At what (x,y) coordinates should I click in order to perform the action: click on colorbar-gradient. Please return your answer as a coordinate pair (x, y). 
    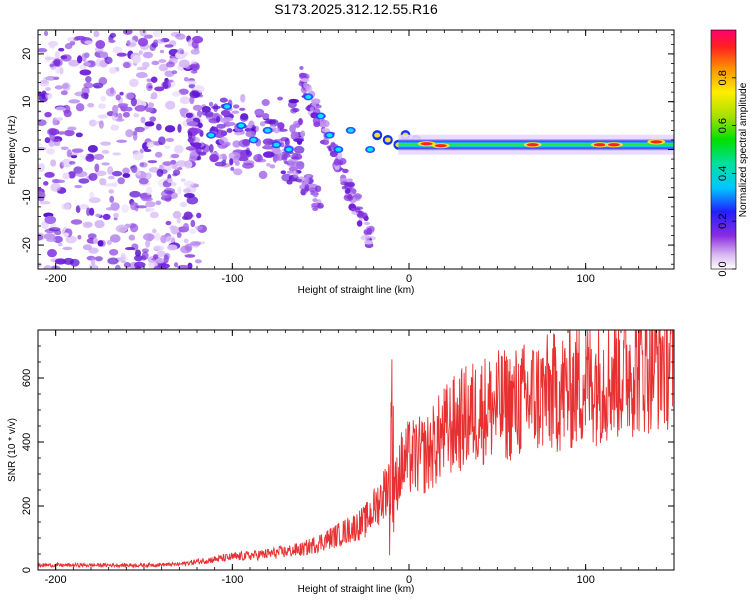
    Looking at the image, I should click on (723, 149).